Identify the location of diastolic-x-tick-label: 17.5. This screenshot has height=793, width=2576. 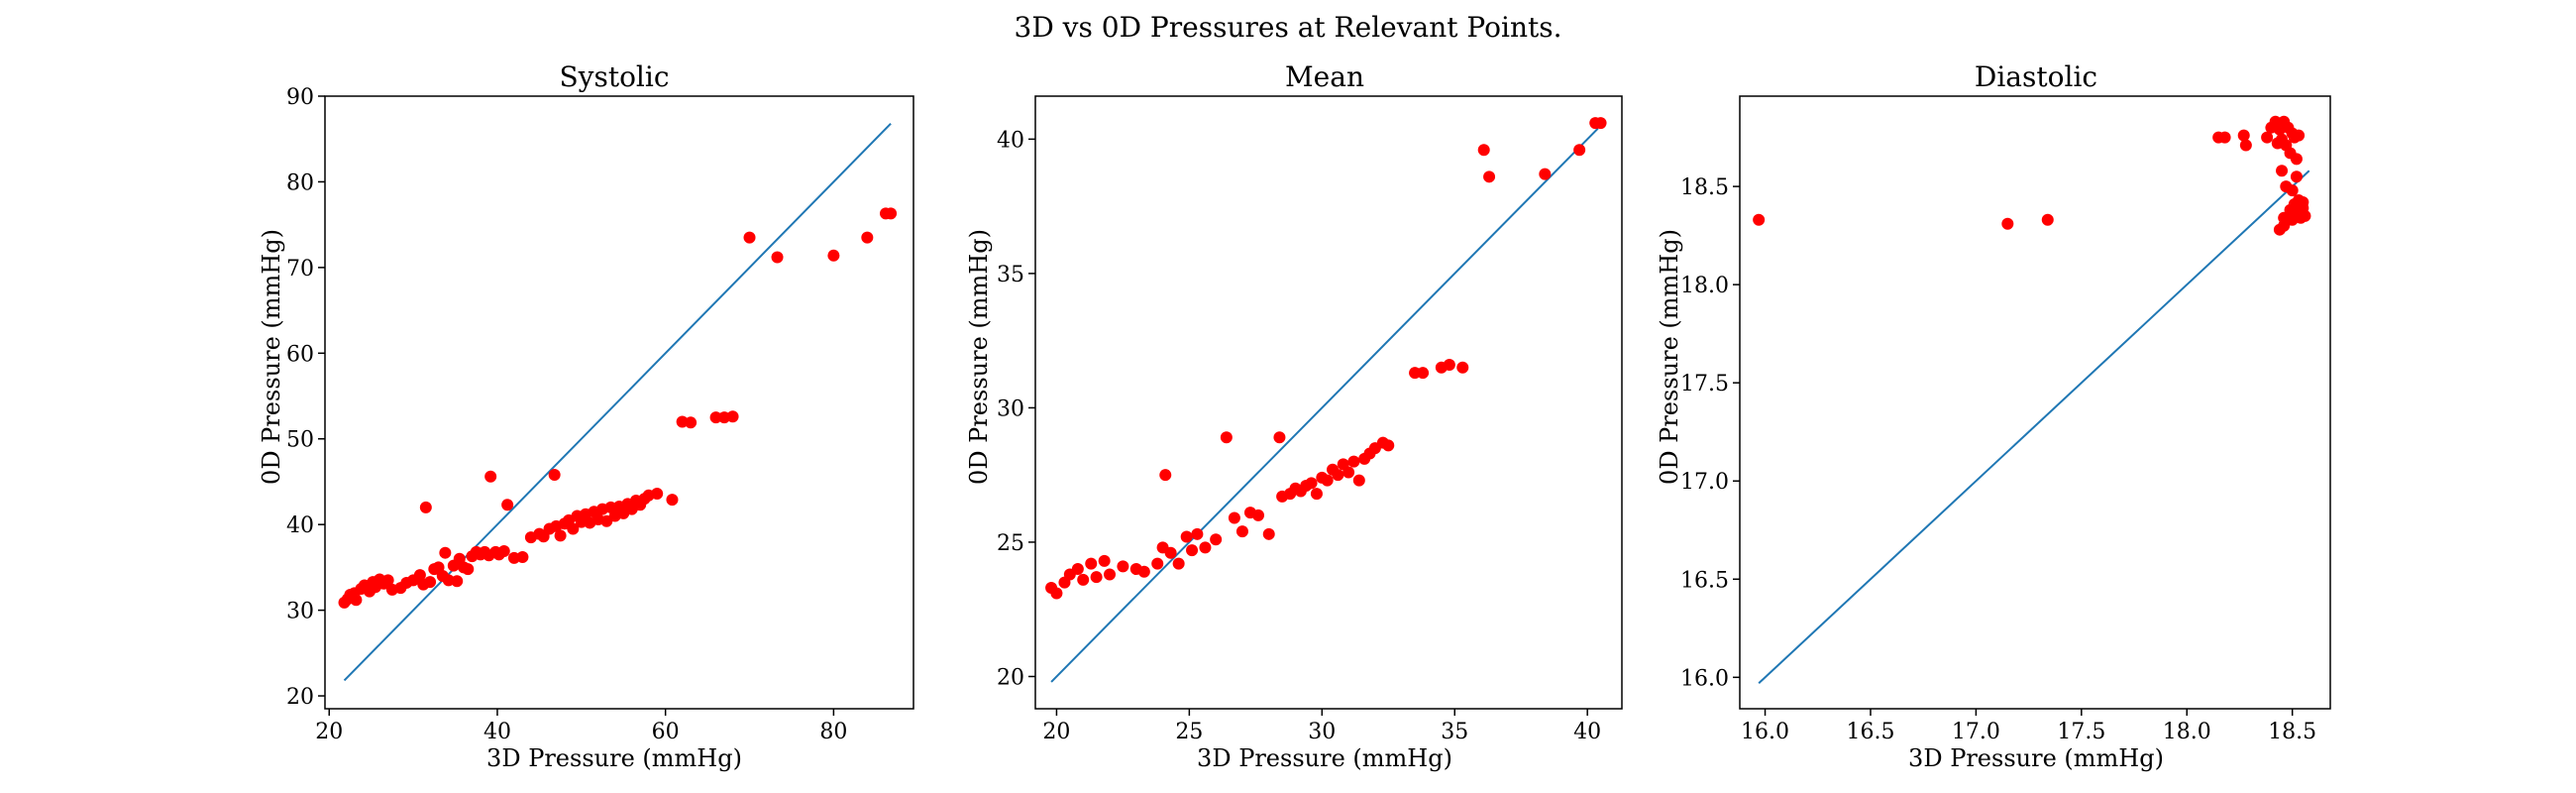
(2081, 732).